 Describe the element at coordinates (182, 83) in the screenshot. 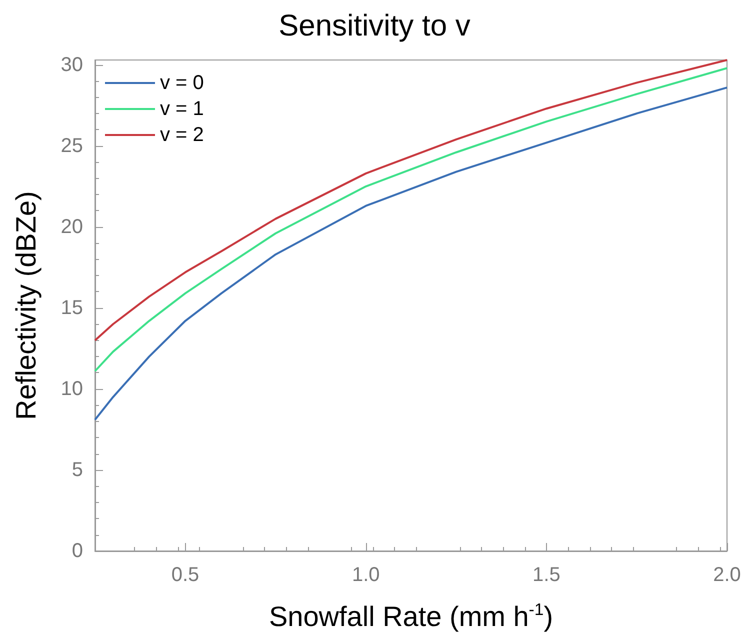

I see `legend-label: v = 0` at that location.